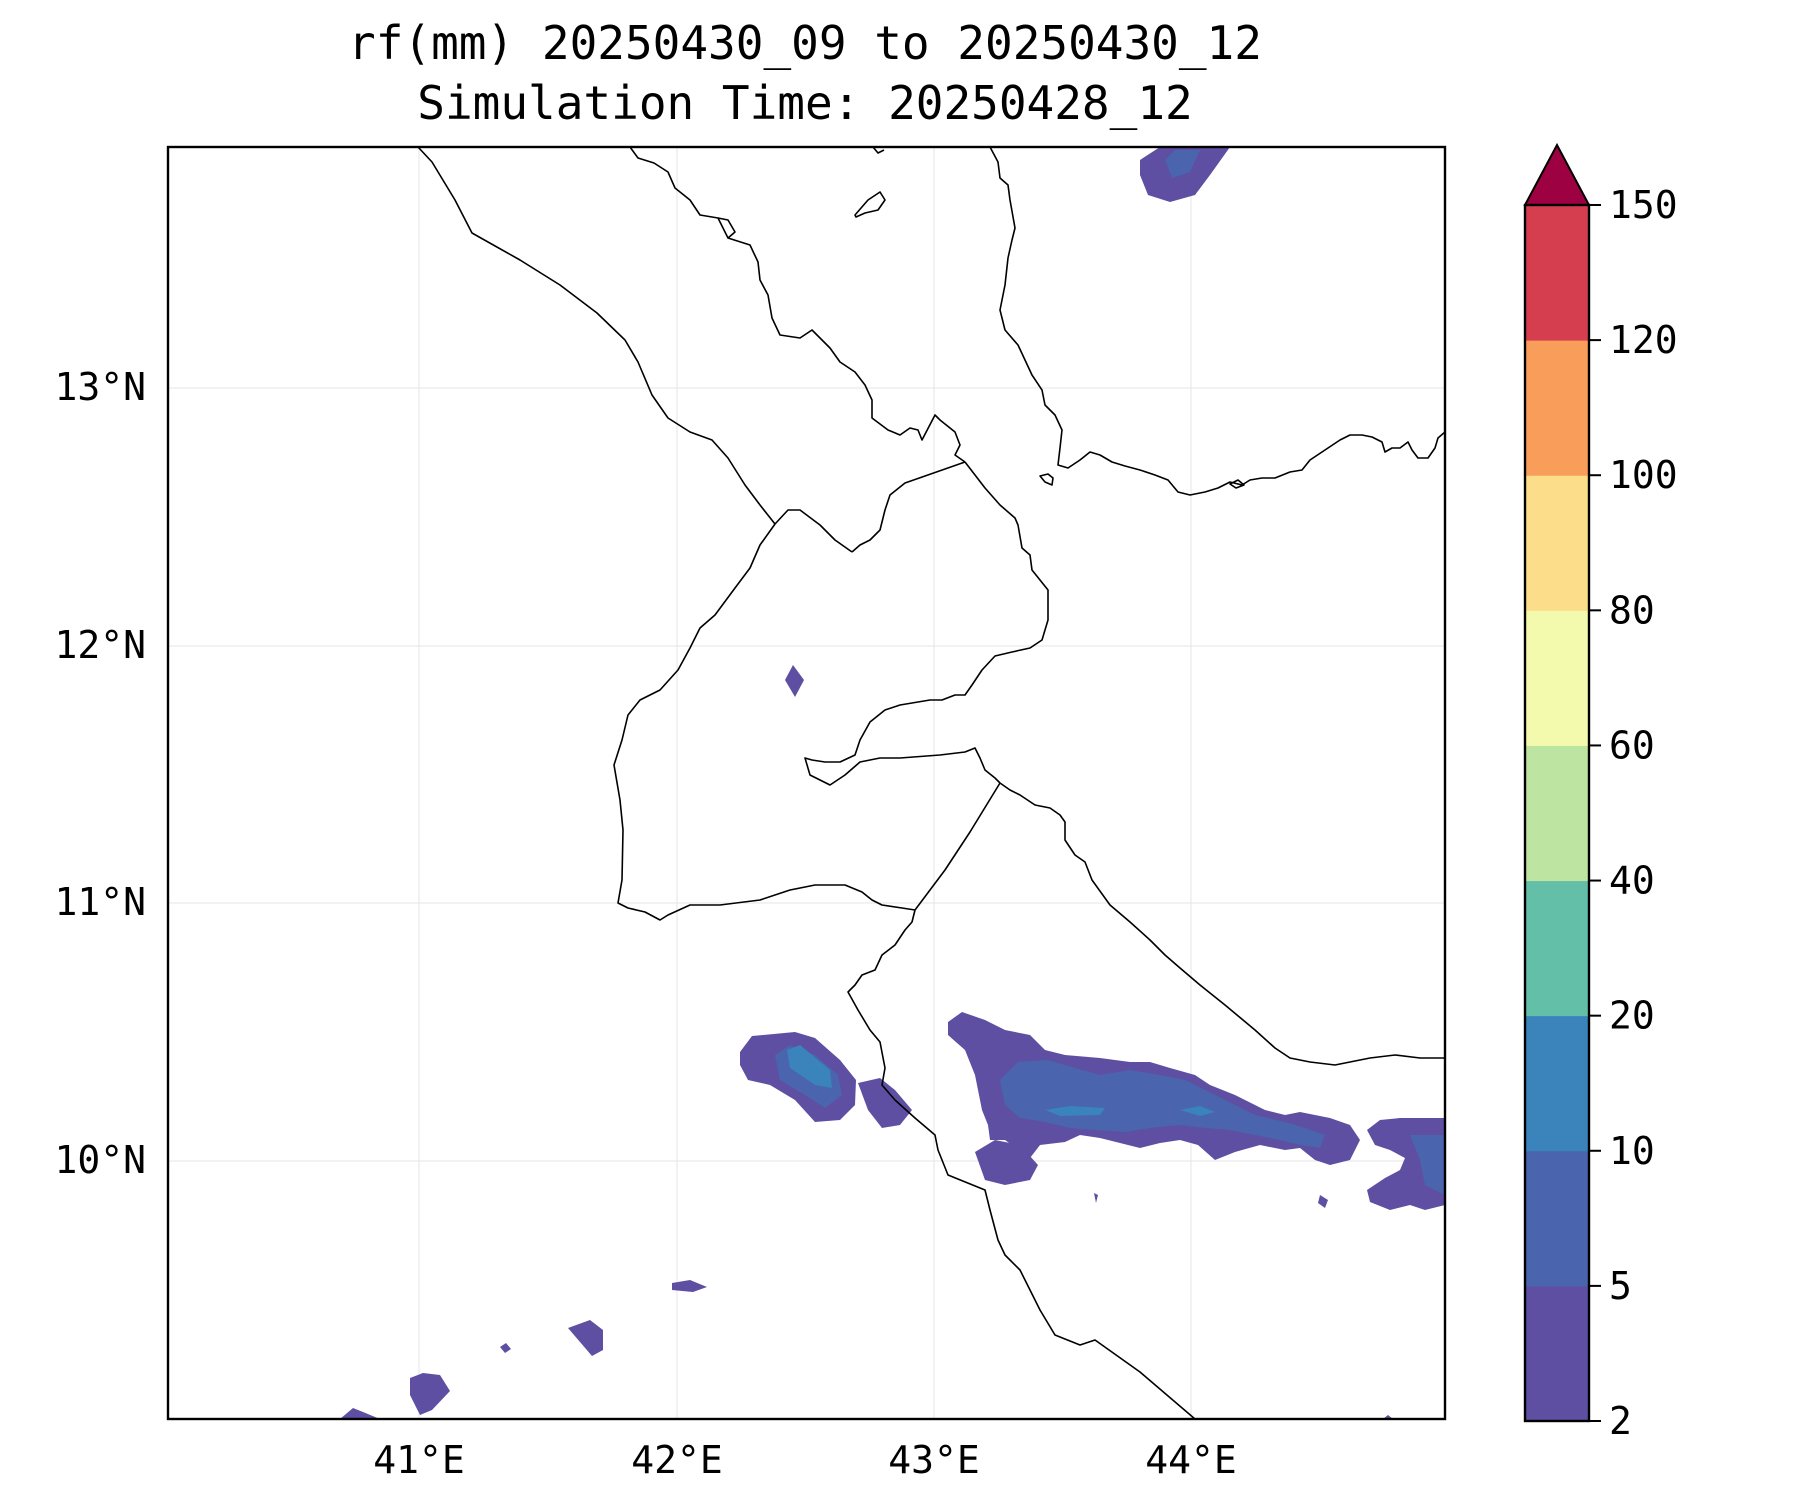 The image size is (1800, 1500). I want to click on lat-tick-13: 13°N, so click(100, 387).